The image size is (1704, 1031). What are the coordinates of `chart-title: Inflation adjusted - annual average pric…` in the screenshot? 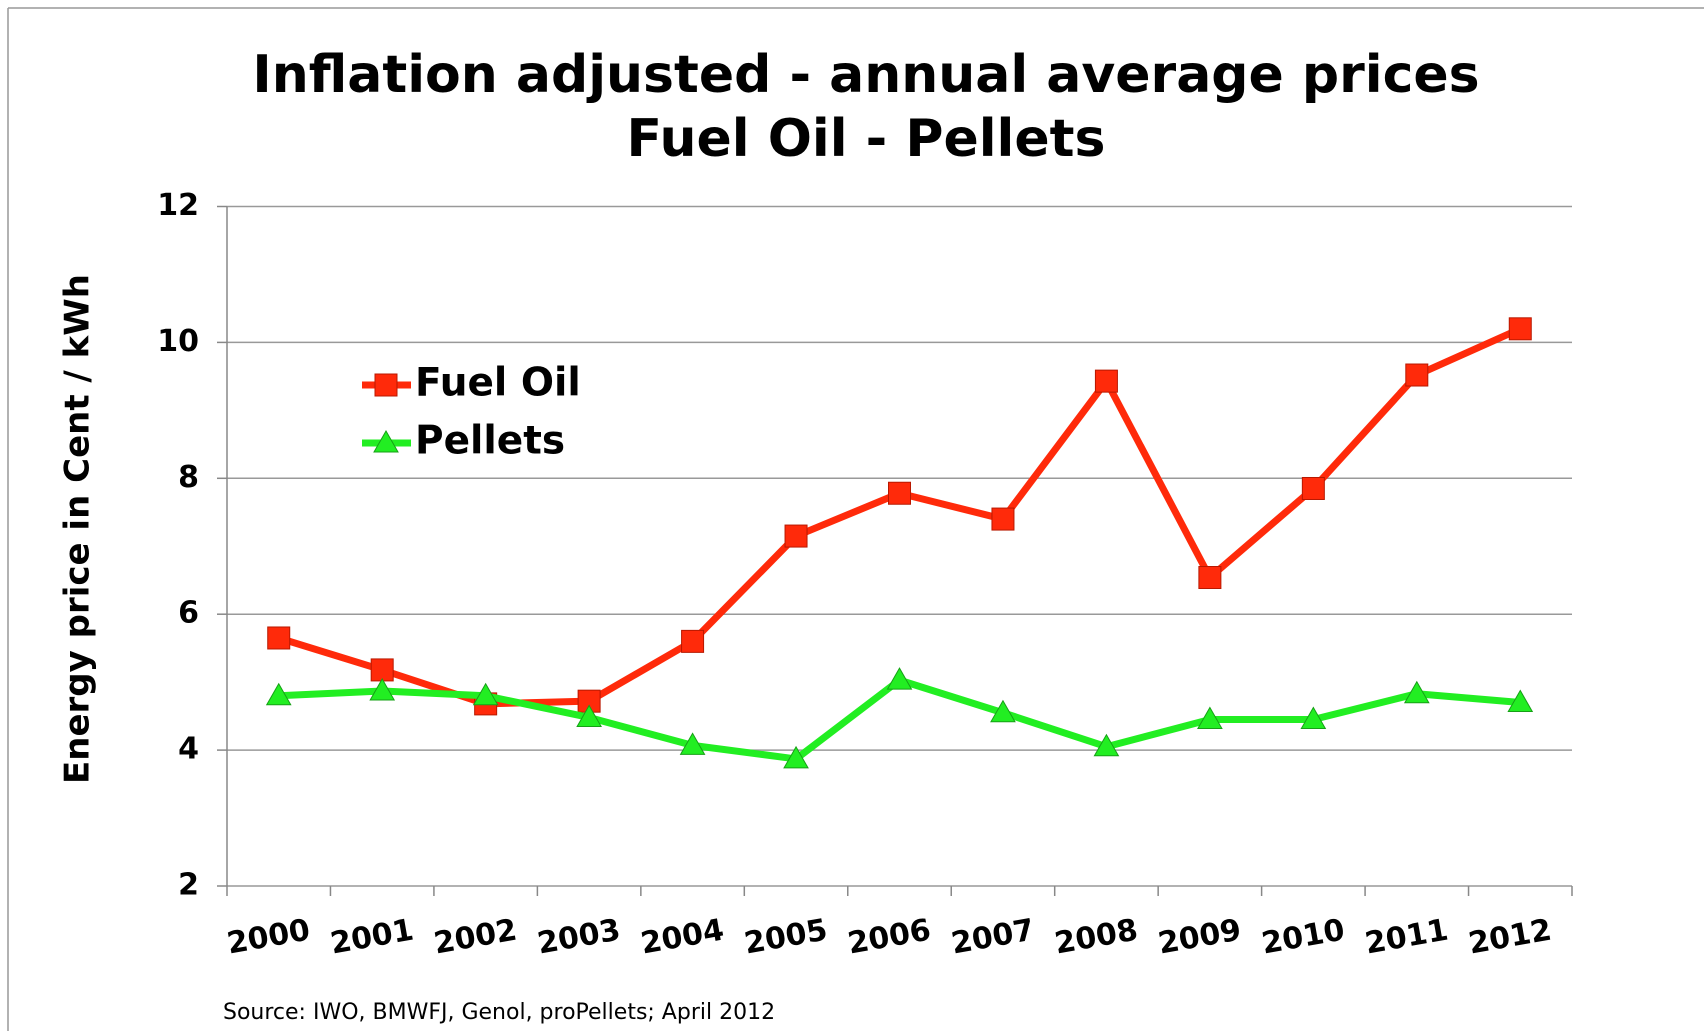 It's located at (865, 75).